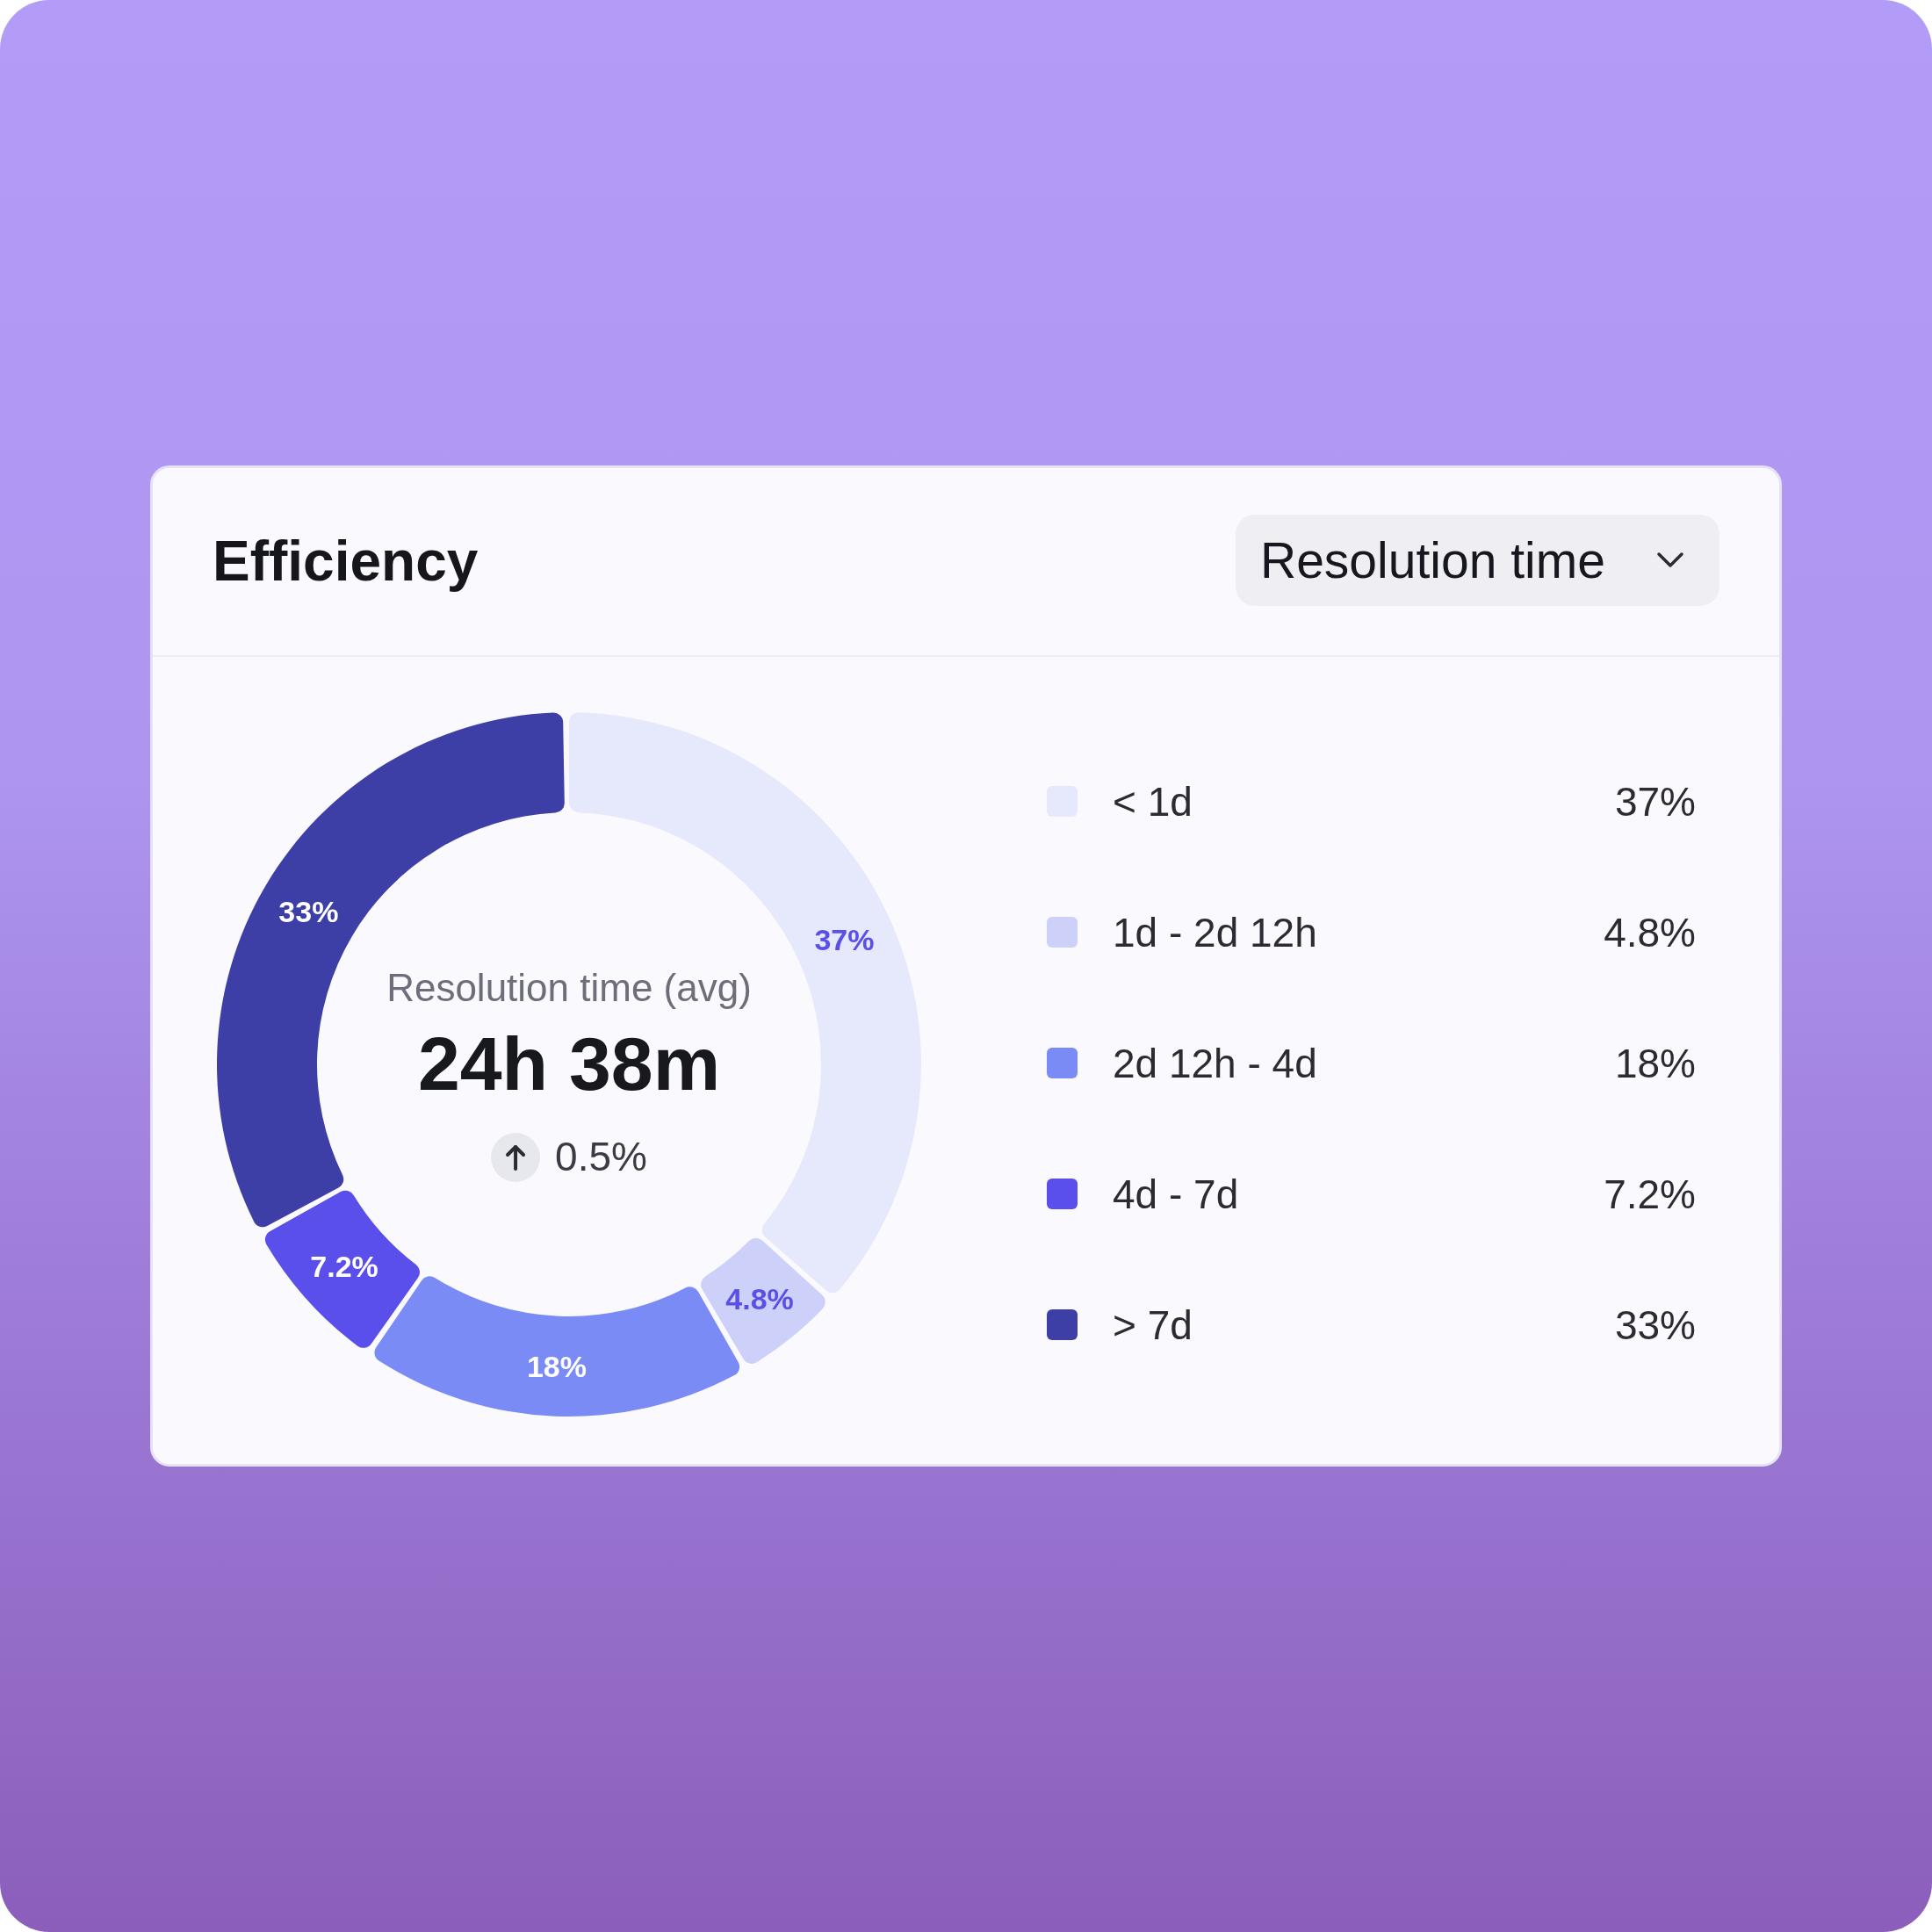  Describe the element at coordinates (844, 940) in the screenshot. I see `data-label: 37%` at that location.